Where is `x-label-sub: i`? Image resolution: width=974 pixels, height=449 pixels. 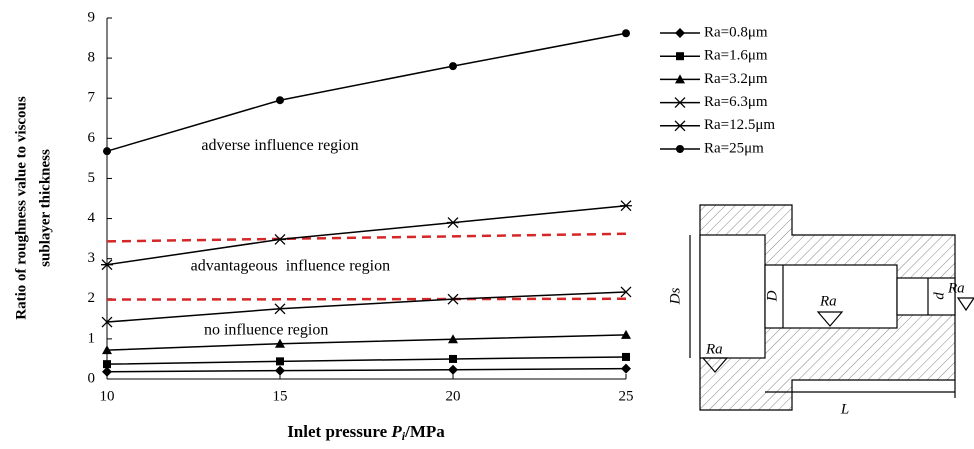 x-label-sub: i is located at coordinates (404, 436).